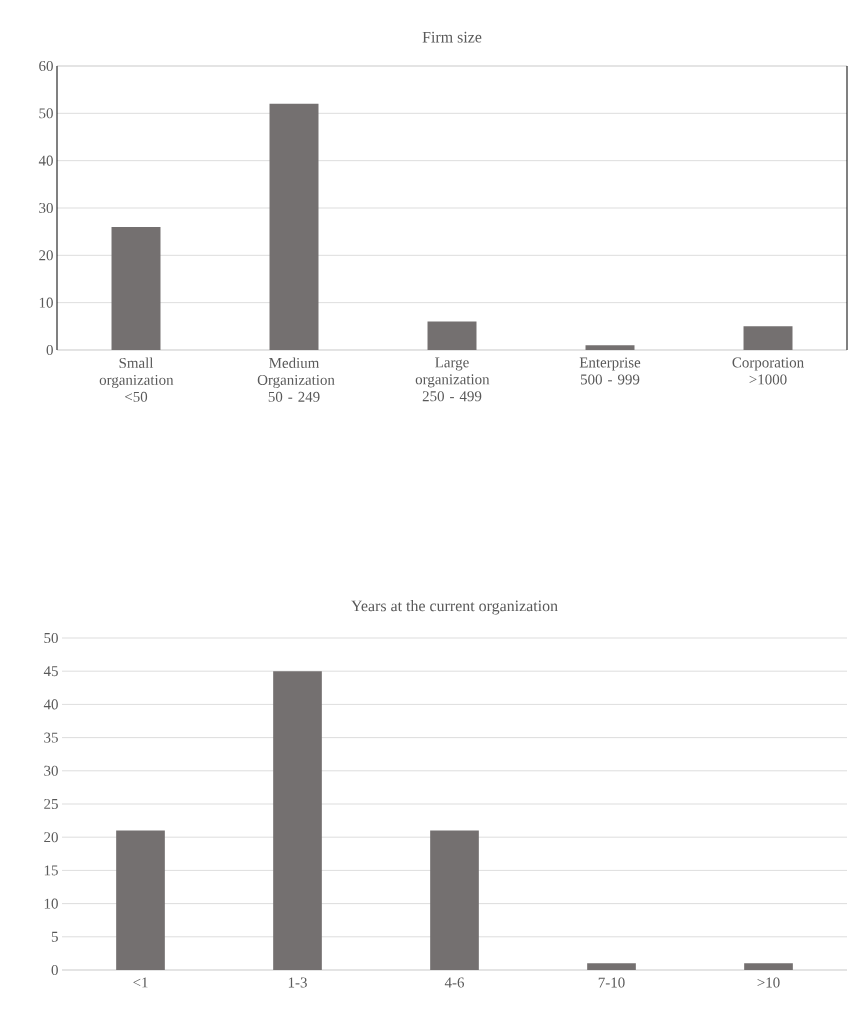 This screenshot has height=1009, width=849. Describe the element at coordinates (768, 371) in the screenshot. I see `x-tick-label: Corporation >1000` at that location.